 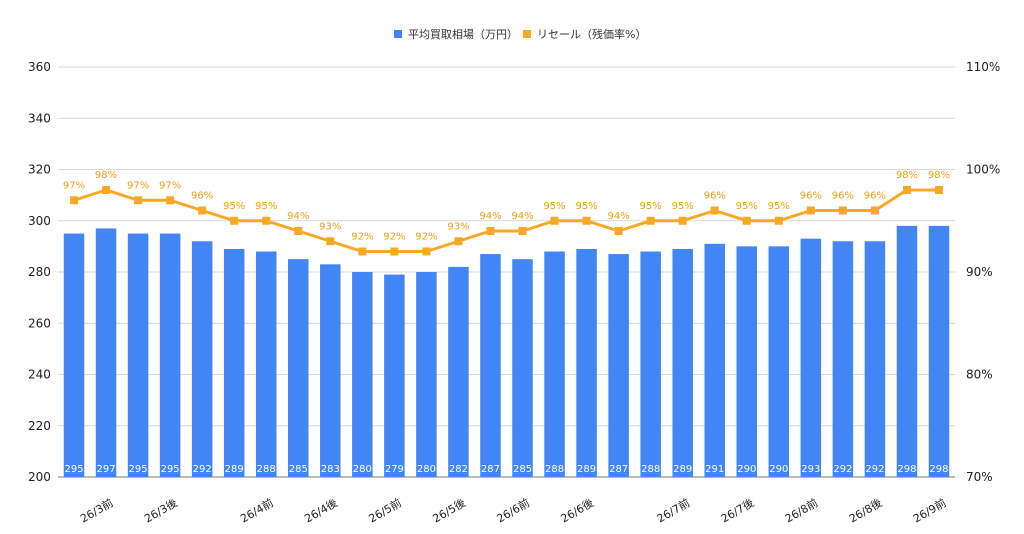 I want to click on right-axis: 70% 80% 90% 100% 110%, so click(x=983, y=272).